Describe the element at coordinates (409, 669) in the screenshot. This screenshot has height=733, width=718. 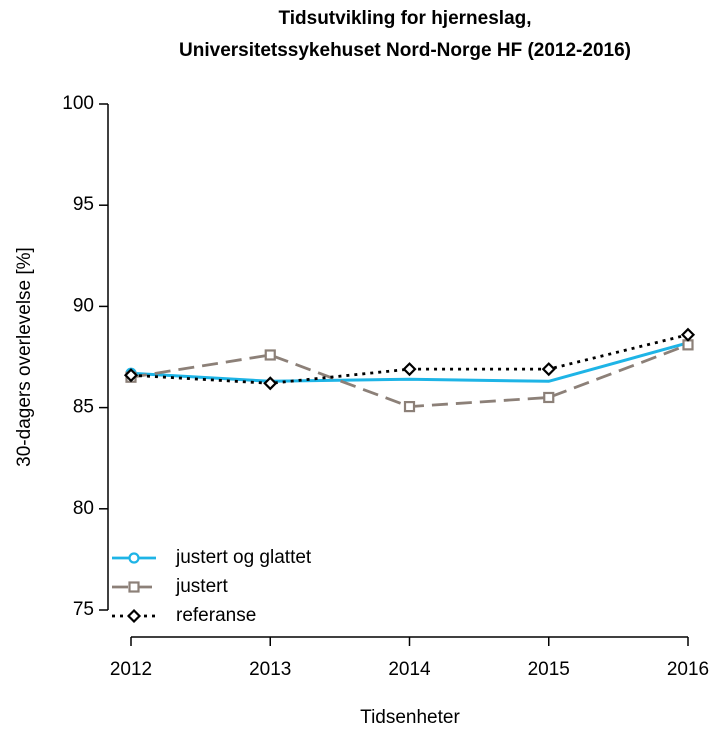
I see `x-tick-label: 2014` at that location.